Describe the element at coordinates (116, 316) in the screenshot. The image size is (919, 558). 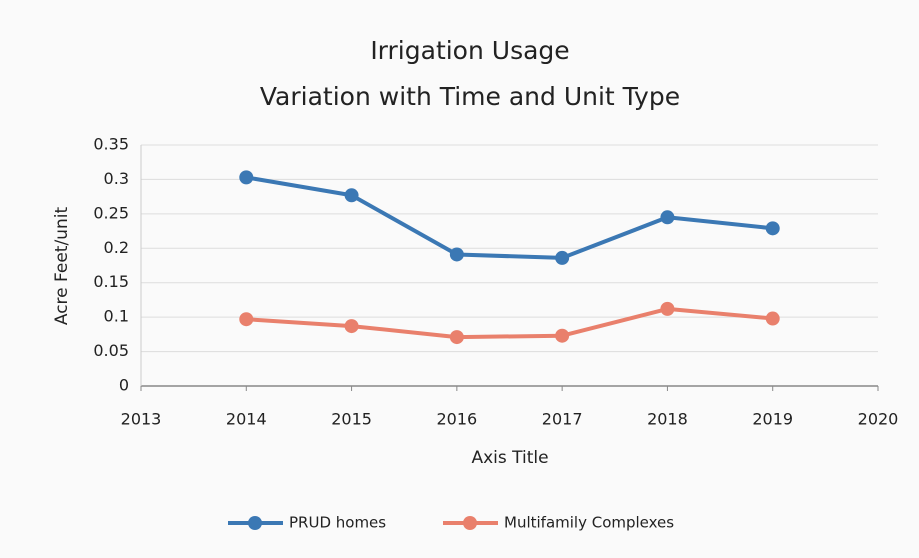
I see `y-tick-label: 0.1` at that location.